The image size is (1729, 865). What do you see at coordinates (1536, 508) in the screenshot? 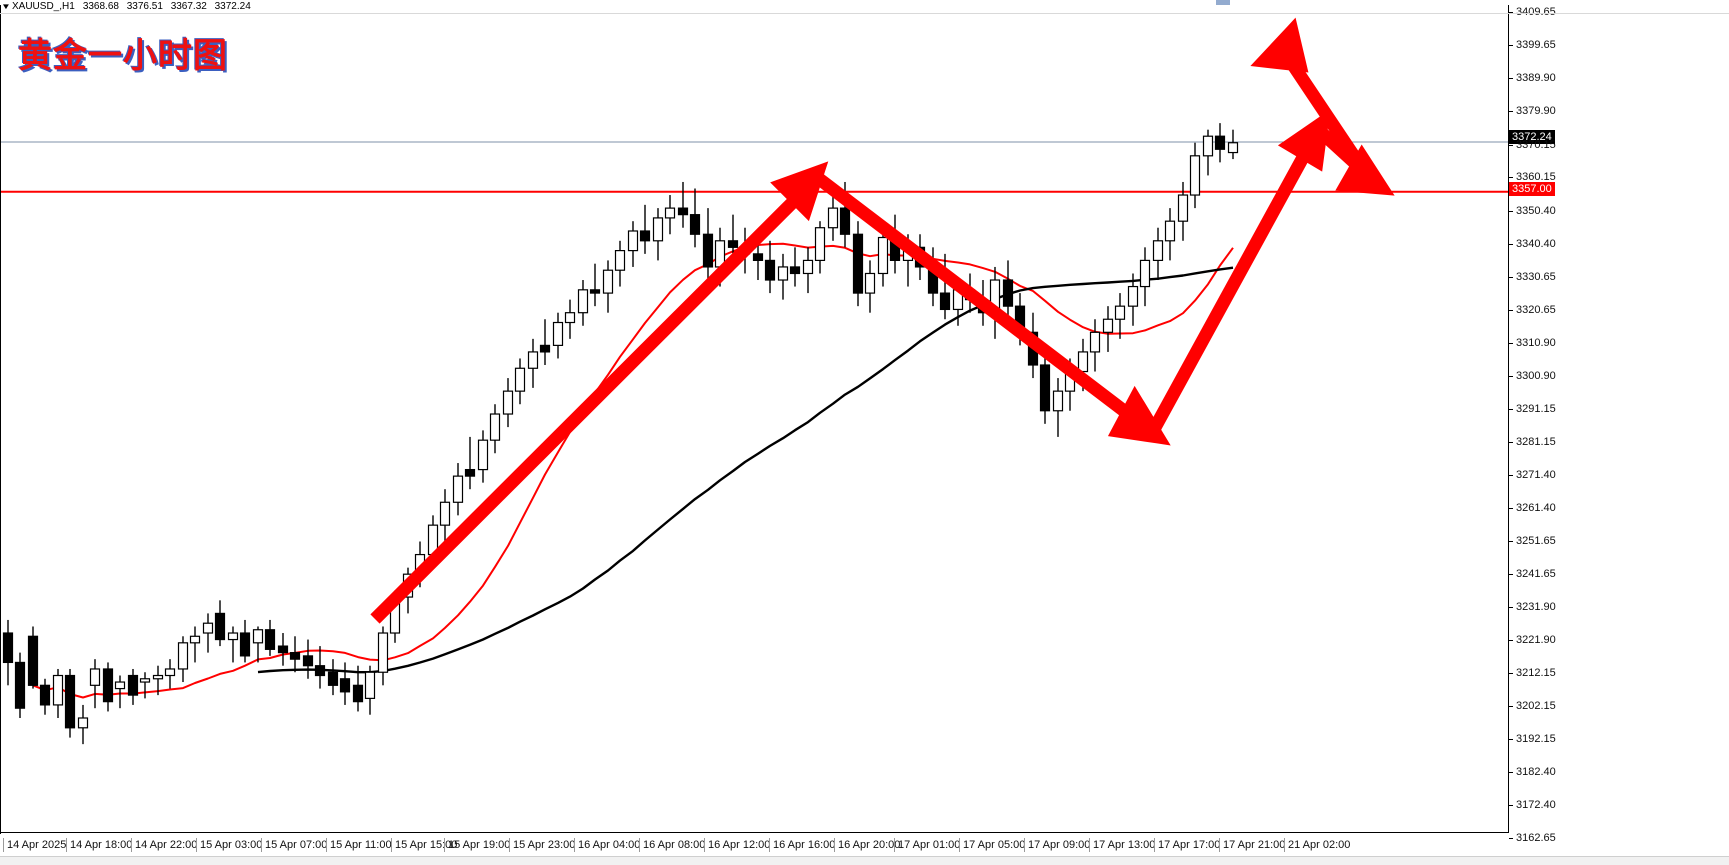
I see `price-tick-label: 3261.40` at bounding box center [1536, 508].